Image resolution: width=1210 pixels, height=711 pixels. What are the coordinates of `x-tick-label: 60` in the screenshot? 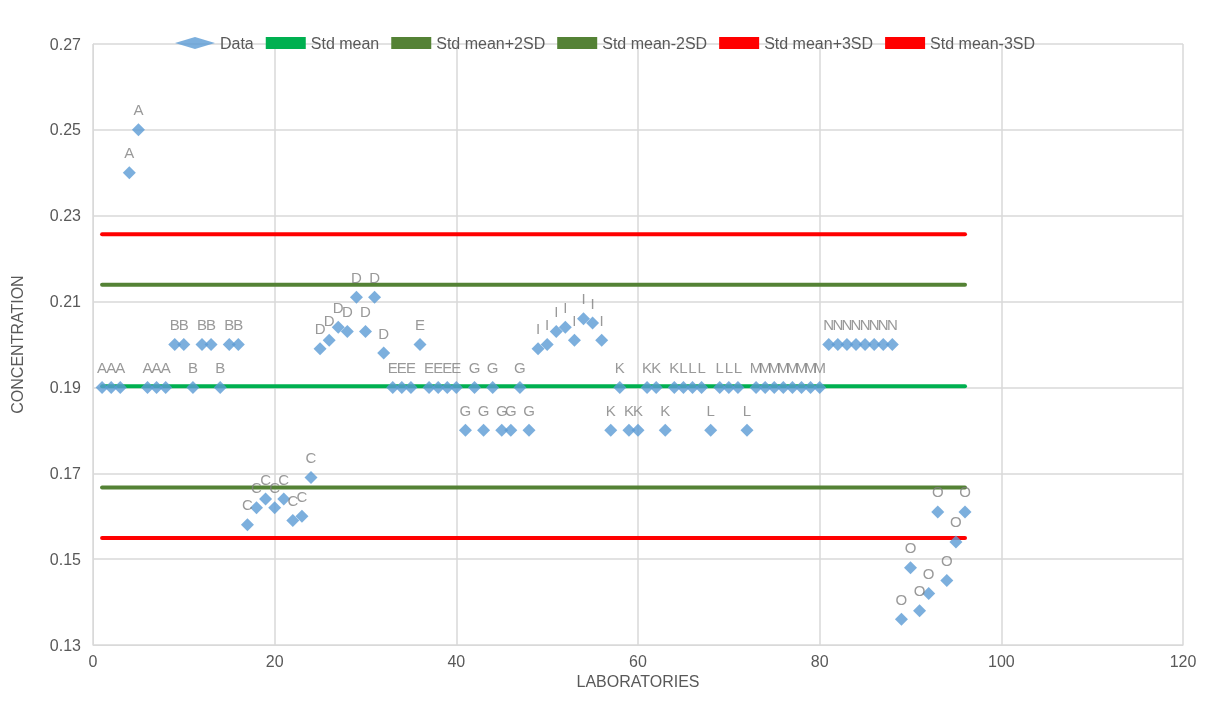 It's located at (638, 661).